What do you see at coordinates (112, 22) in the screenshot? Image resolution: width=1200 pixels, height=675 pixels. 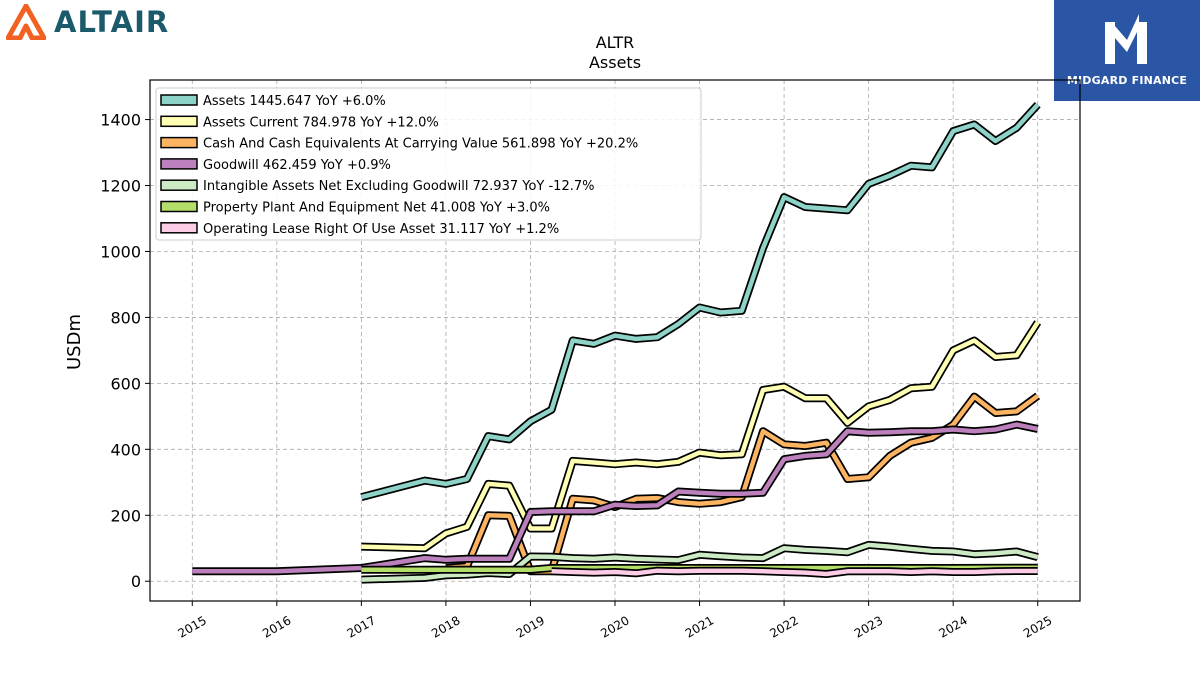 I see `altair-logo-text: ALTAIR` at bounding box center [112, 22].